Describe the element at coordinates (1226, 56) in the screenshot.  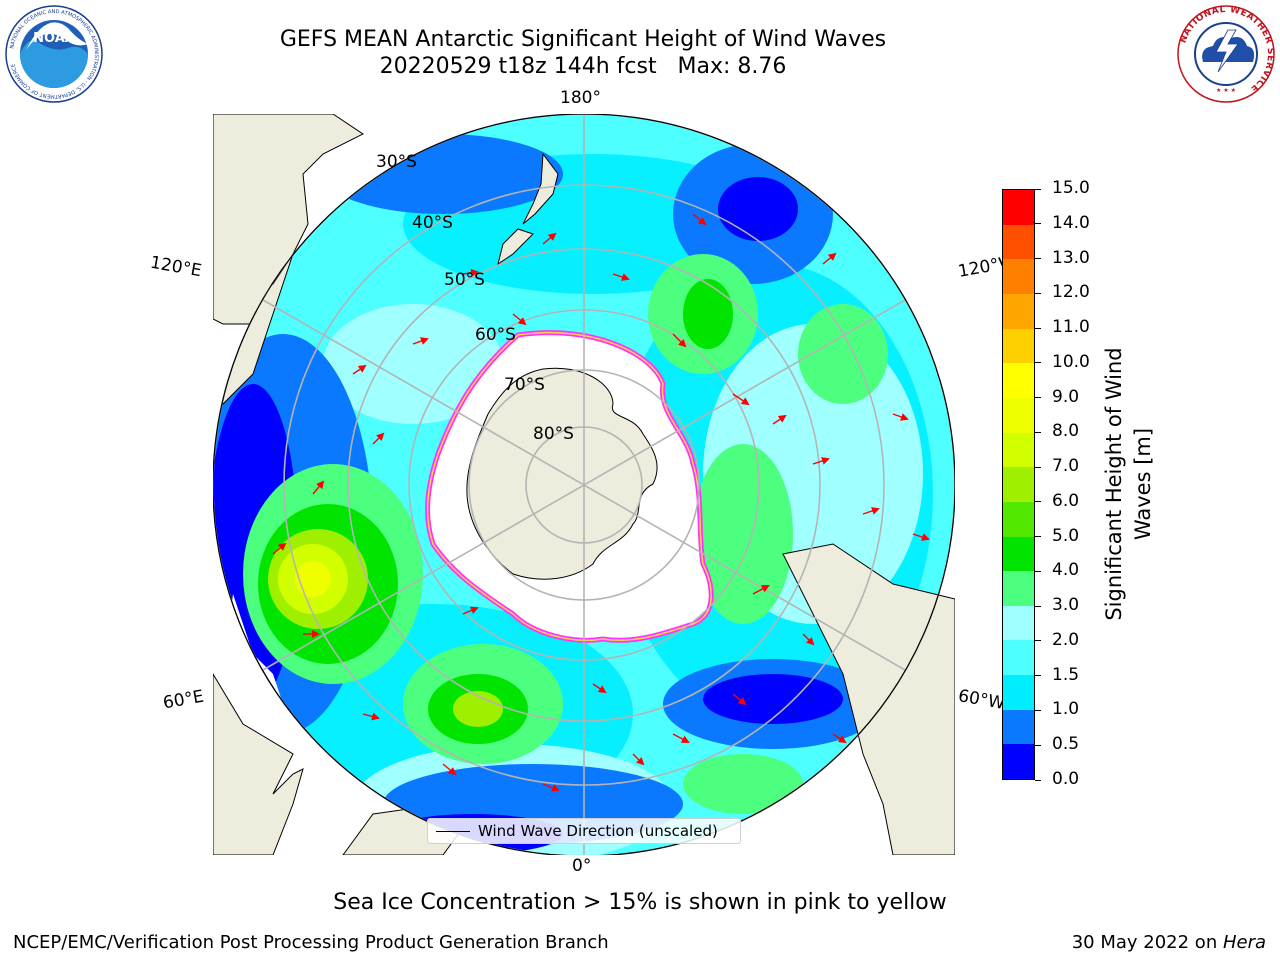
I see `nws-logo: NATIONAL WEATHER SERVICE ★ ★ ★` at that location.